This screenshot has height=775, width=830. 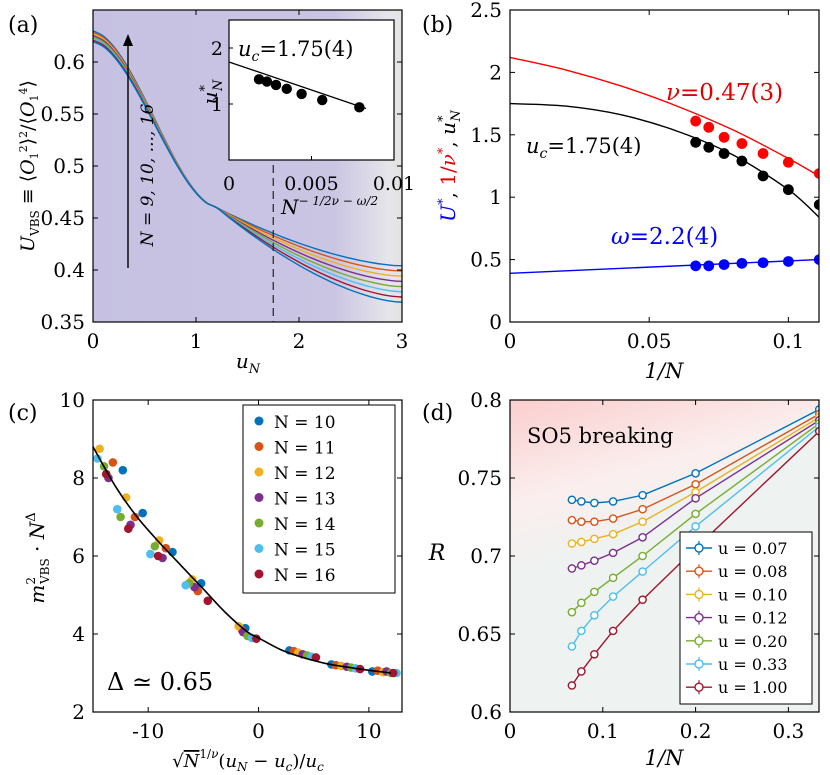 What do you see at coordinates (753, 548) in the screenshot?
I see `legend-label: u = 0.07` at bounding box center [753, 548].